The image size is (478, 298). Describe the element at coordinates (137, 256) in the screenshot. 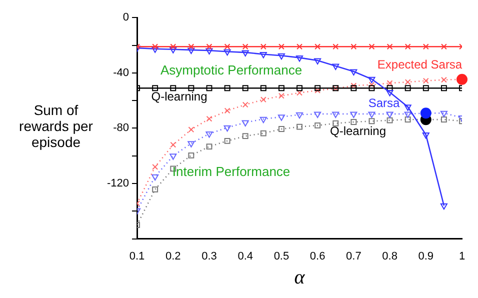

I see `x-tick-label: 0.1` at that location.